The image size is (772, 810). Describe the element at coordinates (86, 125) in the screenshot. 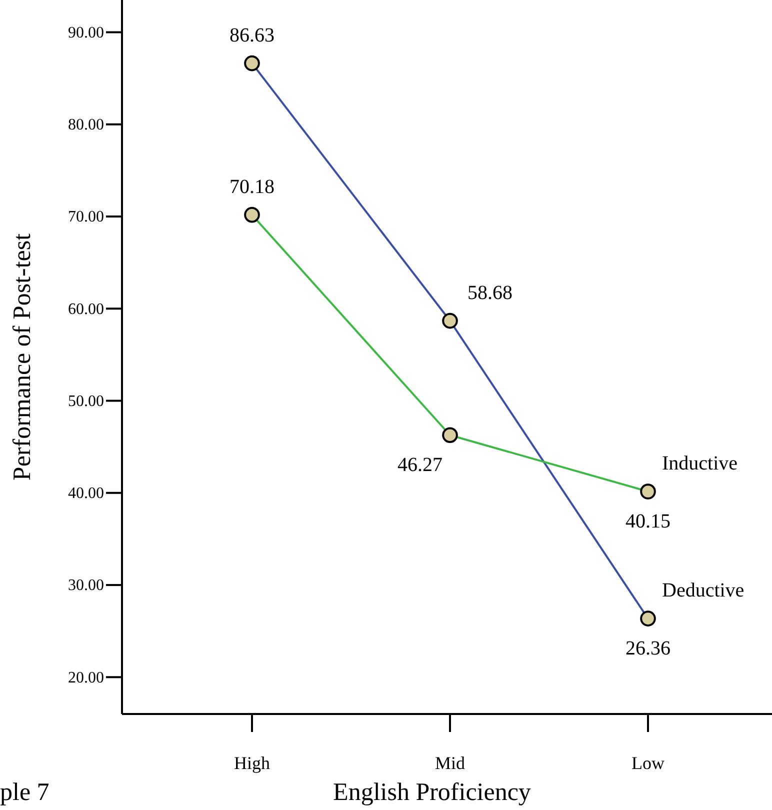

I see `y-tick-label: 80.00` at that location.